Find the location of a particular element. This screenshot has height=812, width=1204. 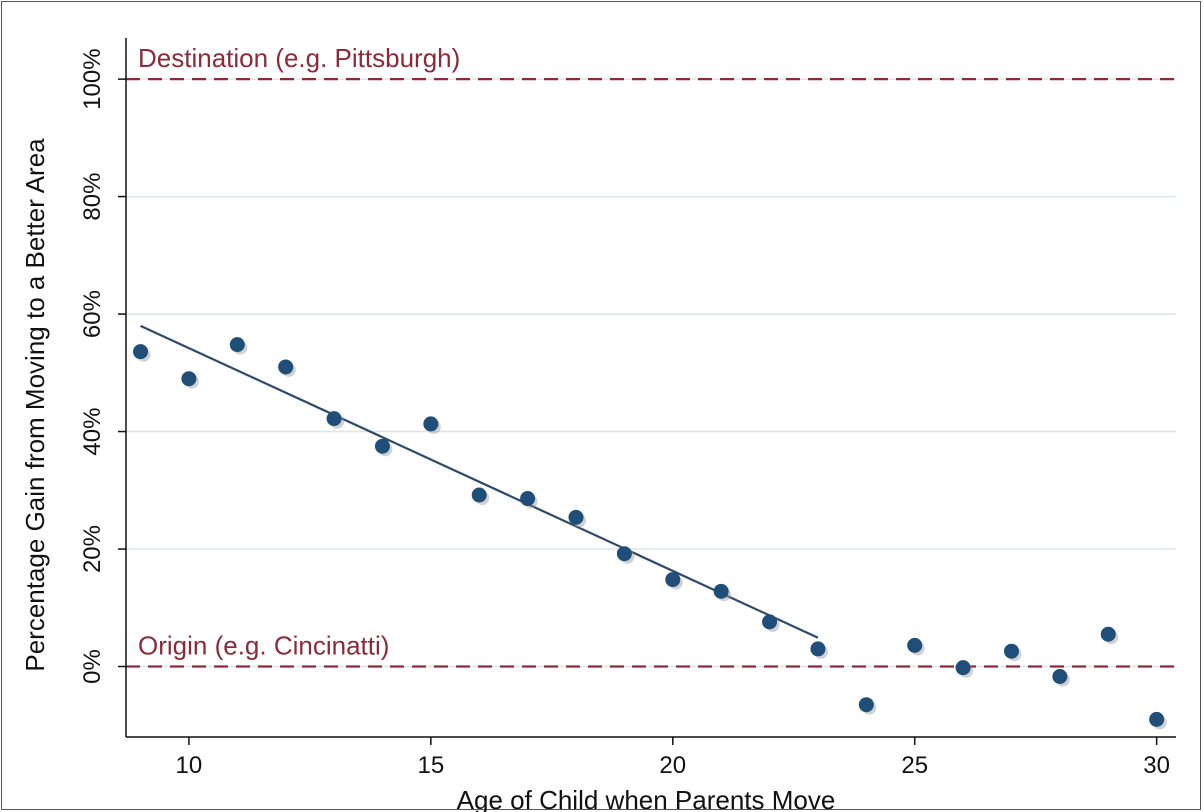

reference-label-0: Destination (e.g. Pittsburgh) is located at coordinates (299, 58).